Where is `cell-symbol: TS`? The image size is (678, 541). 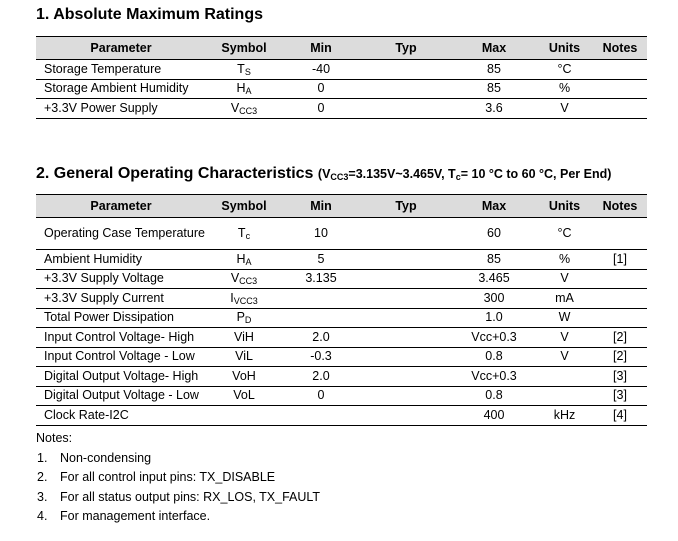
cell-symbol: TS is located at coordinates (244, 69).